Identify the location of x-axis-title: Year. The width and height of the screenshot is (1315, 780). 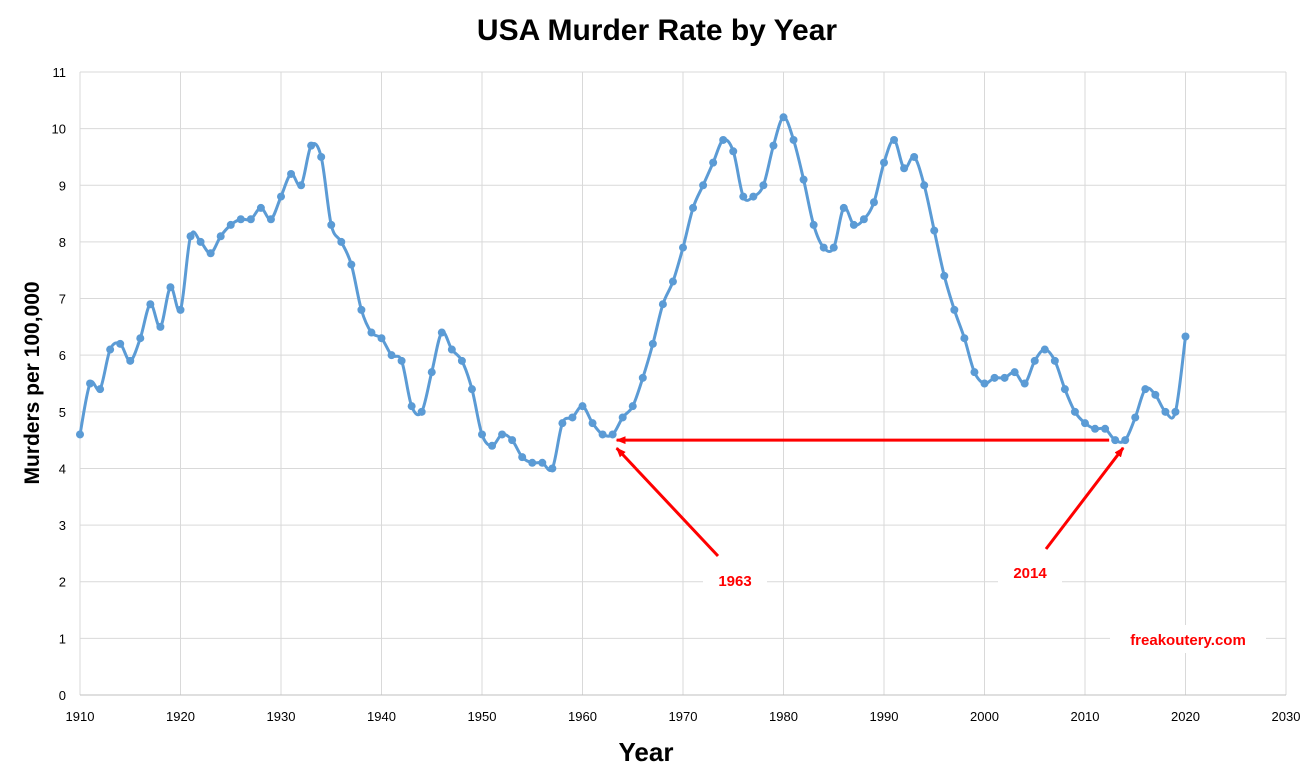
(646, 752).